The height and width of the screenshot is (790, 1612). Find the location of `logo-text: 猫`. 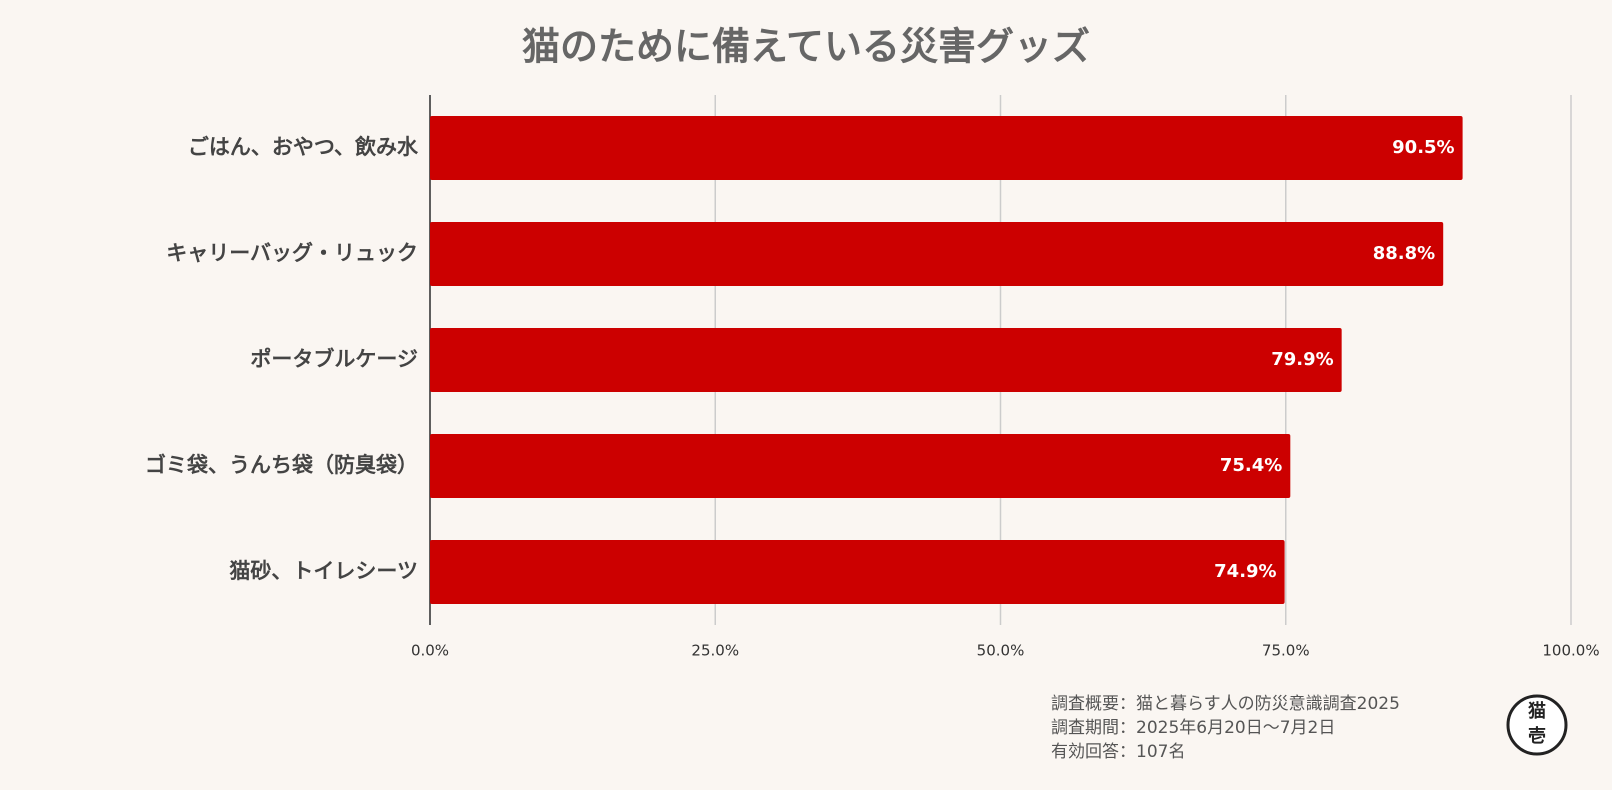

logo-text: 猫 is located at coordinates (1537, 711).